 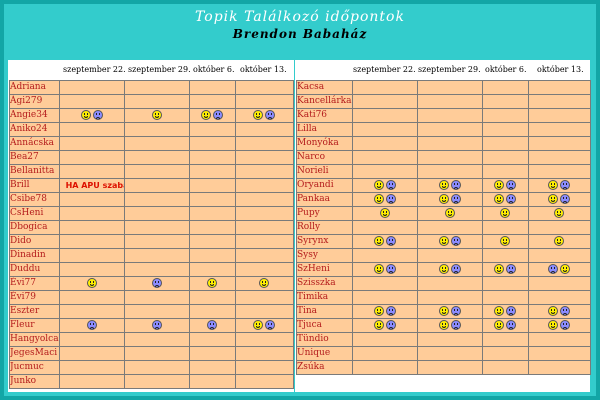 What do you see at coordinates (324, 171) in the screenshot?
I see `member-name: Norieli` at bounding box center [324, 171].